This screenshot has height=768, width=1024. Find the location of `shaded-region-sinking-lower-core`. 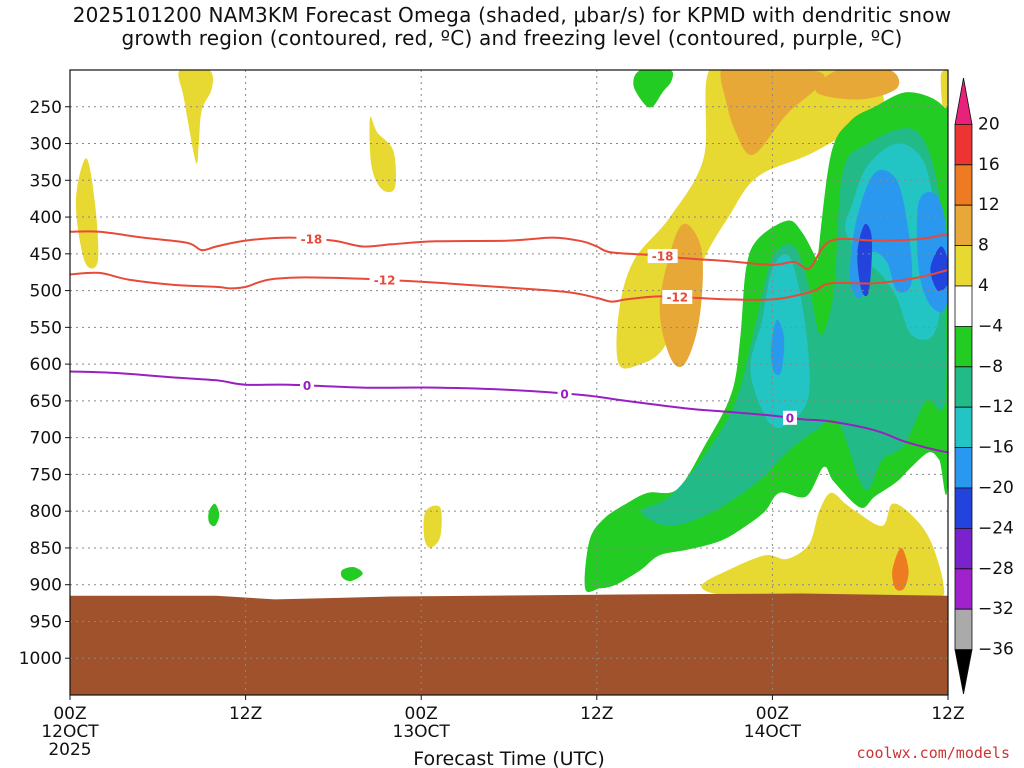

shaded-region-sinking-lower-core is located at coordinates (900, 569).